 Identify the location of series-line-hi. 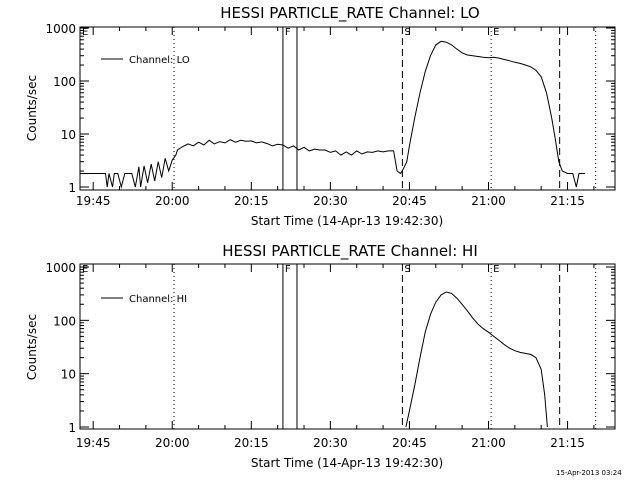
(476, 359).